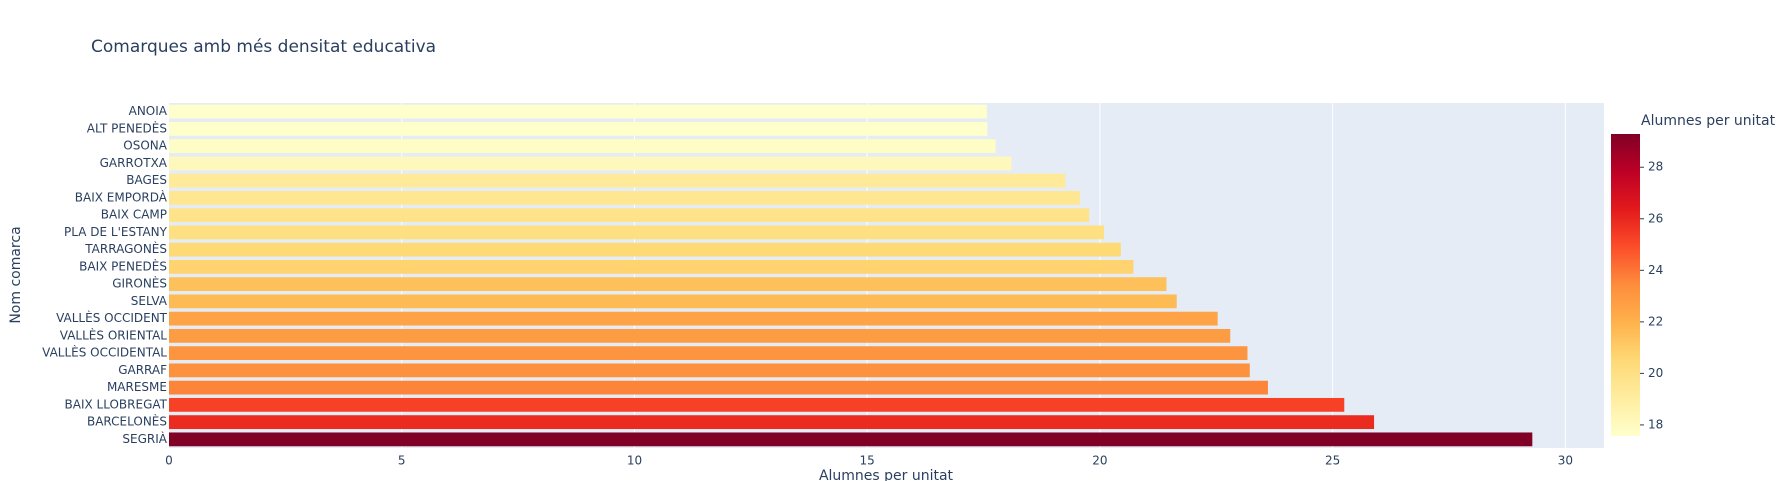  Describe the element at coordinates (144, 438) in the screenshot. I see `y-tick-label: SEGRIÀ` at that location.